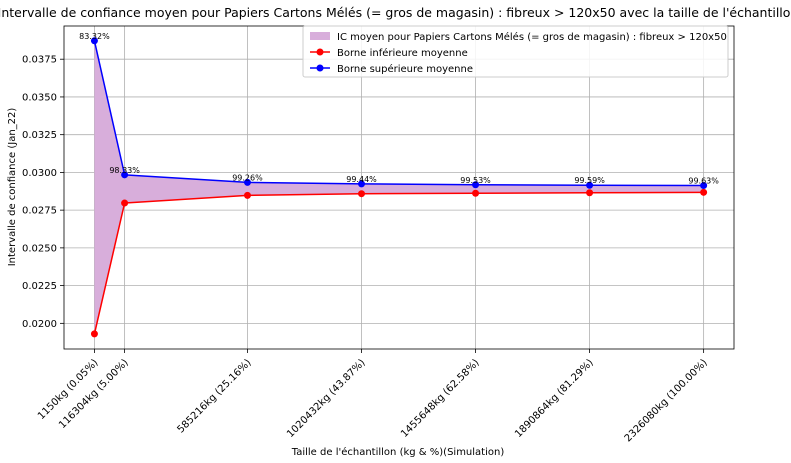  I want to click on legend-box, so click(515, 51).